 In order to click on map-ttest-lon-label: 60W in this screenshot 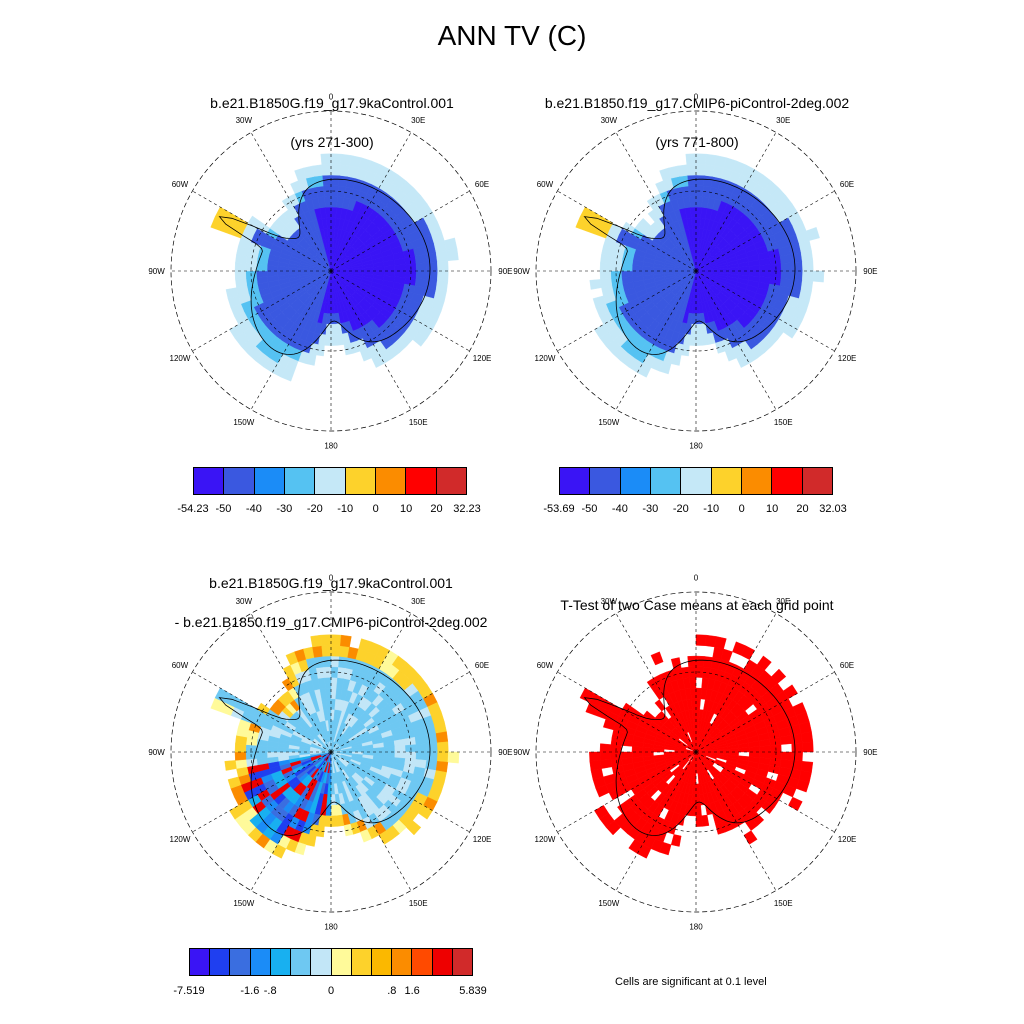, I will do `click(545, 665)`.